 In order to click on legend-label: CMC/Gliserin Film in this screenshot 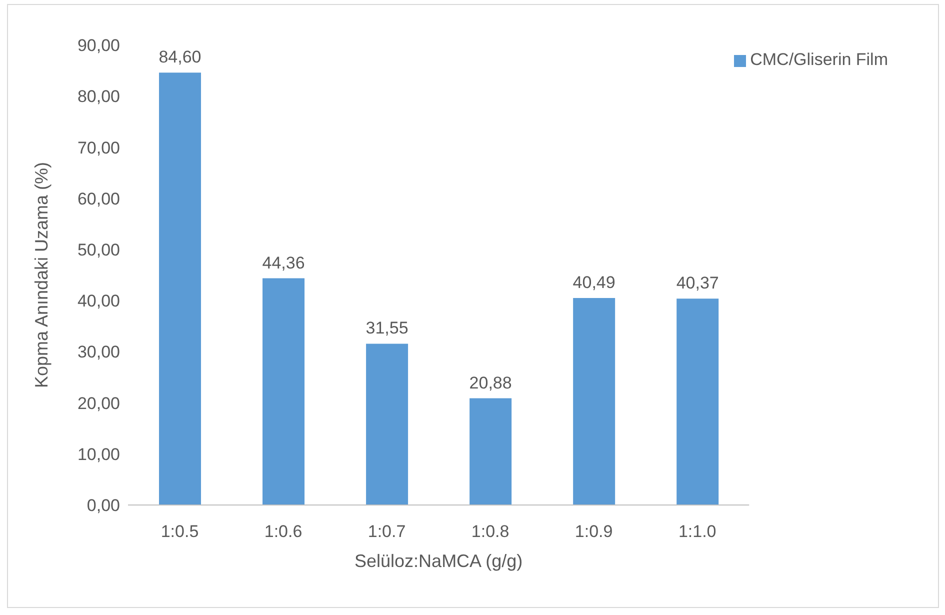, I will do `click(819, 59)`.